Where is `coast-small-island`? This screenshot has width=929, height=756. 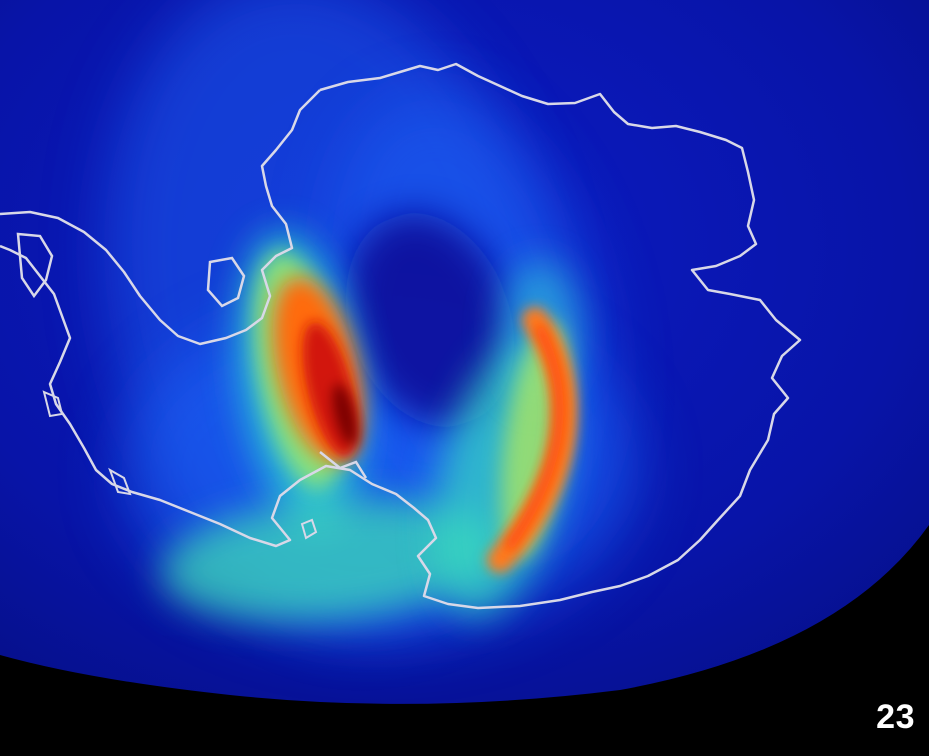
coast-small-island is located at coordinates (309, 529).